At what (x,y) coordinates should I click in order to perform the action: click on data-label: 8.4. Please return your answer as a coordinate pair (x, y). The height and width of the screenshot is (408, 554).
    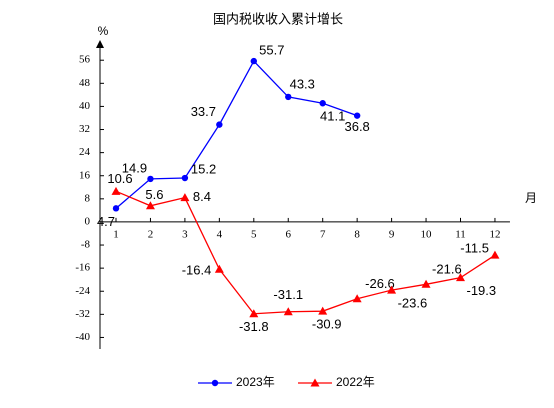
    Looking at the image, I should click on (202, 196).